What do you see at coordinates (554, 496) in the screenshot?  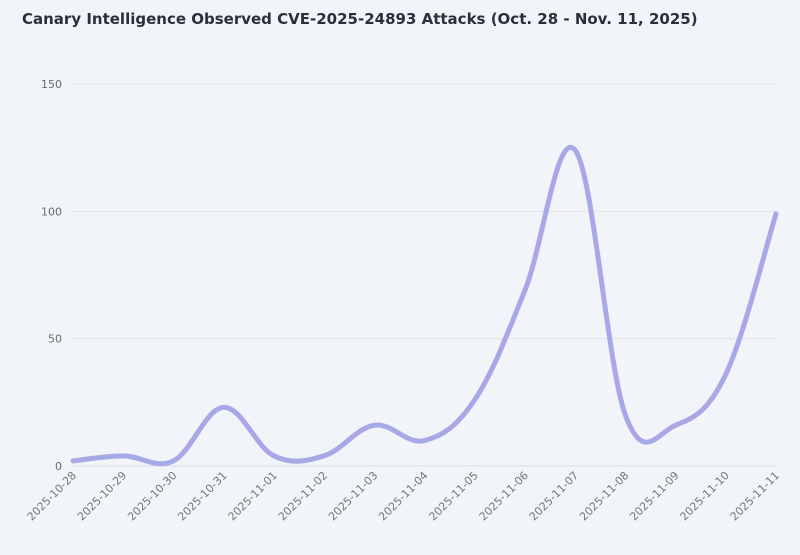 I see `x-tick-label: 2025-11-07` at bounding box center [554, 496].